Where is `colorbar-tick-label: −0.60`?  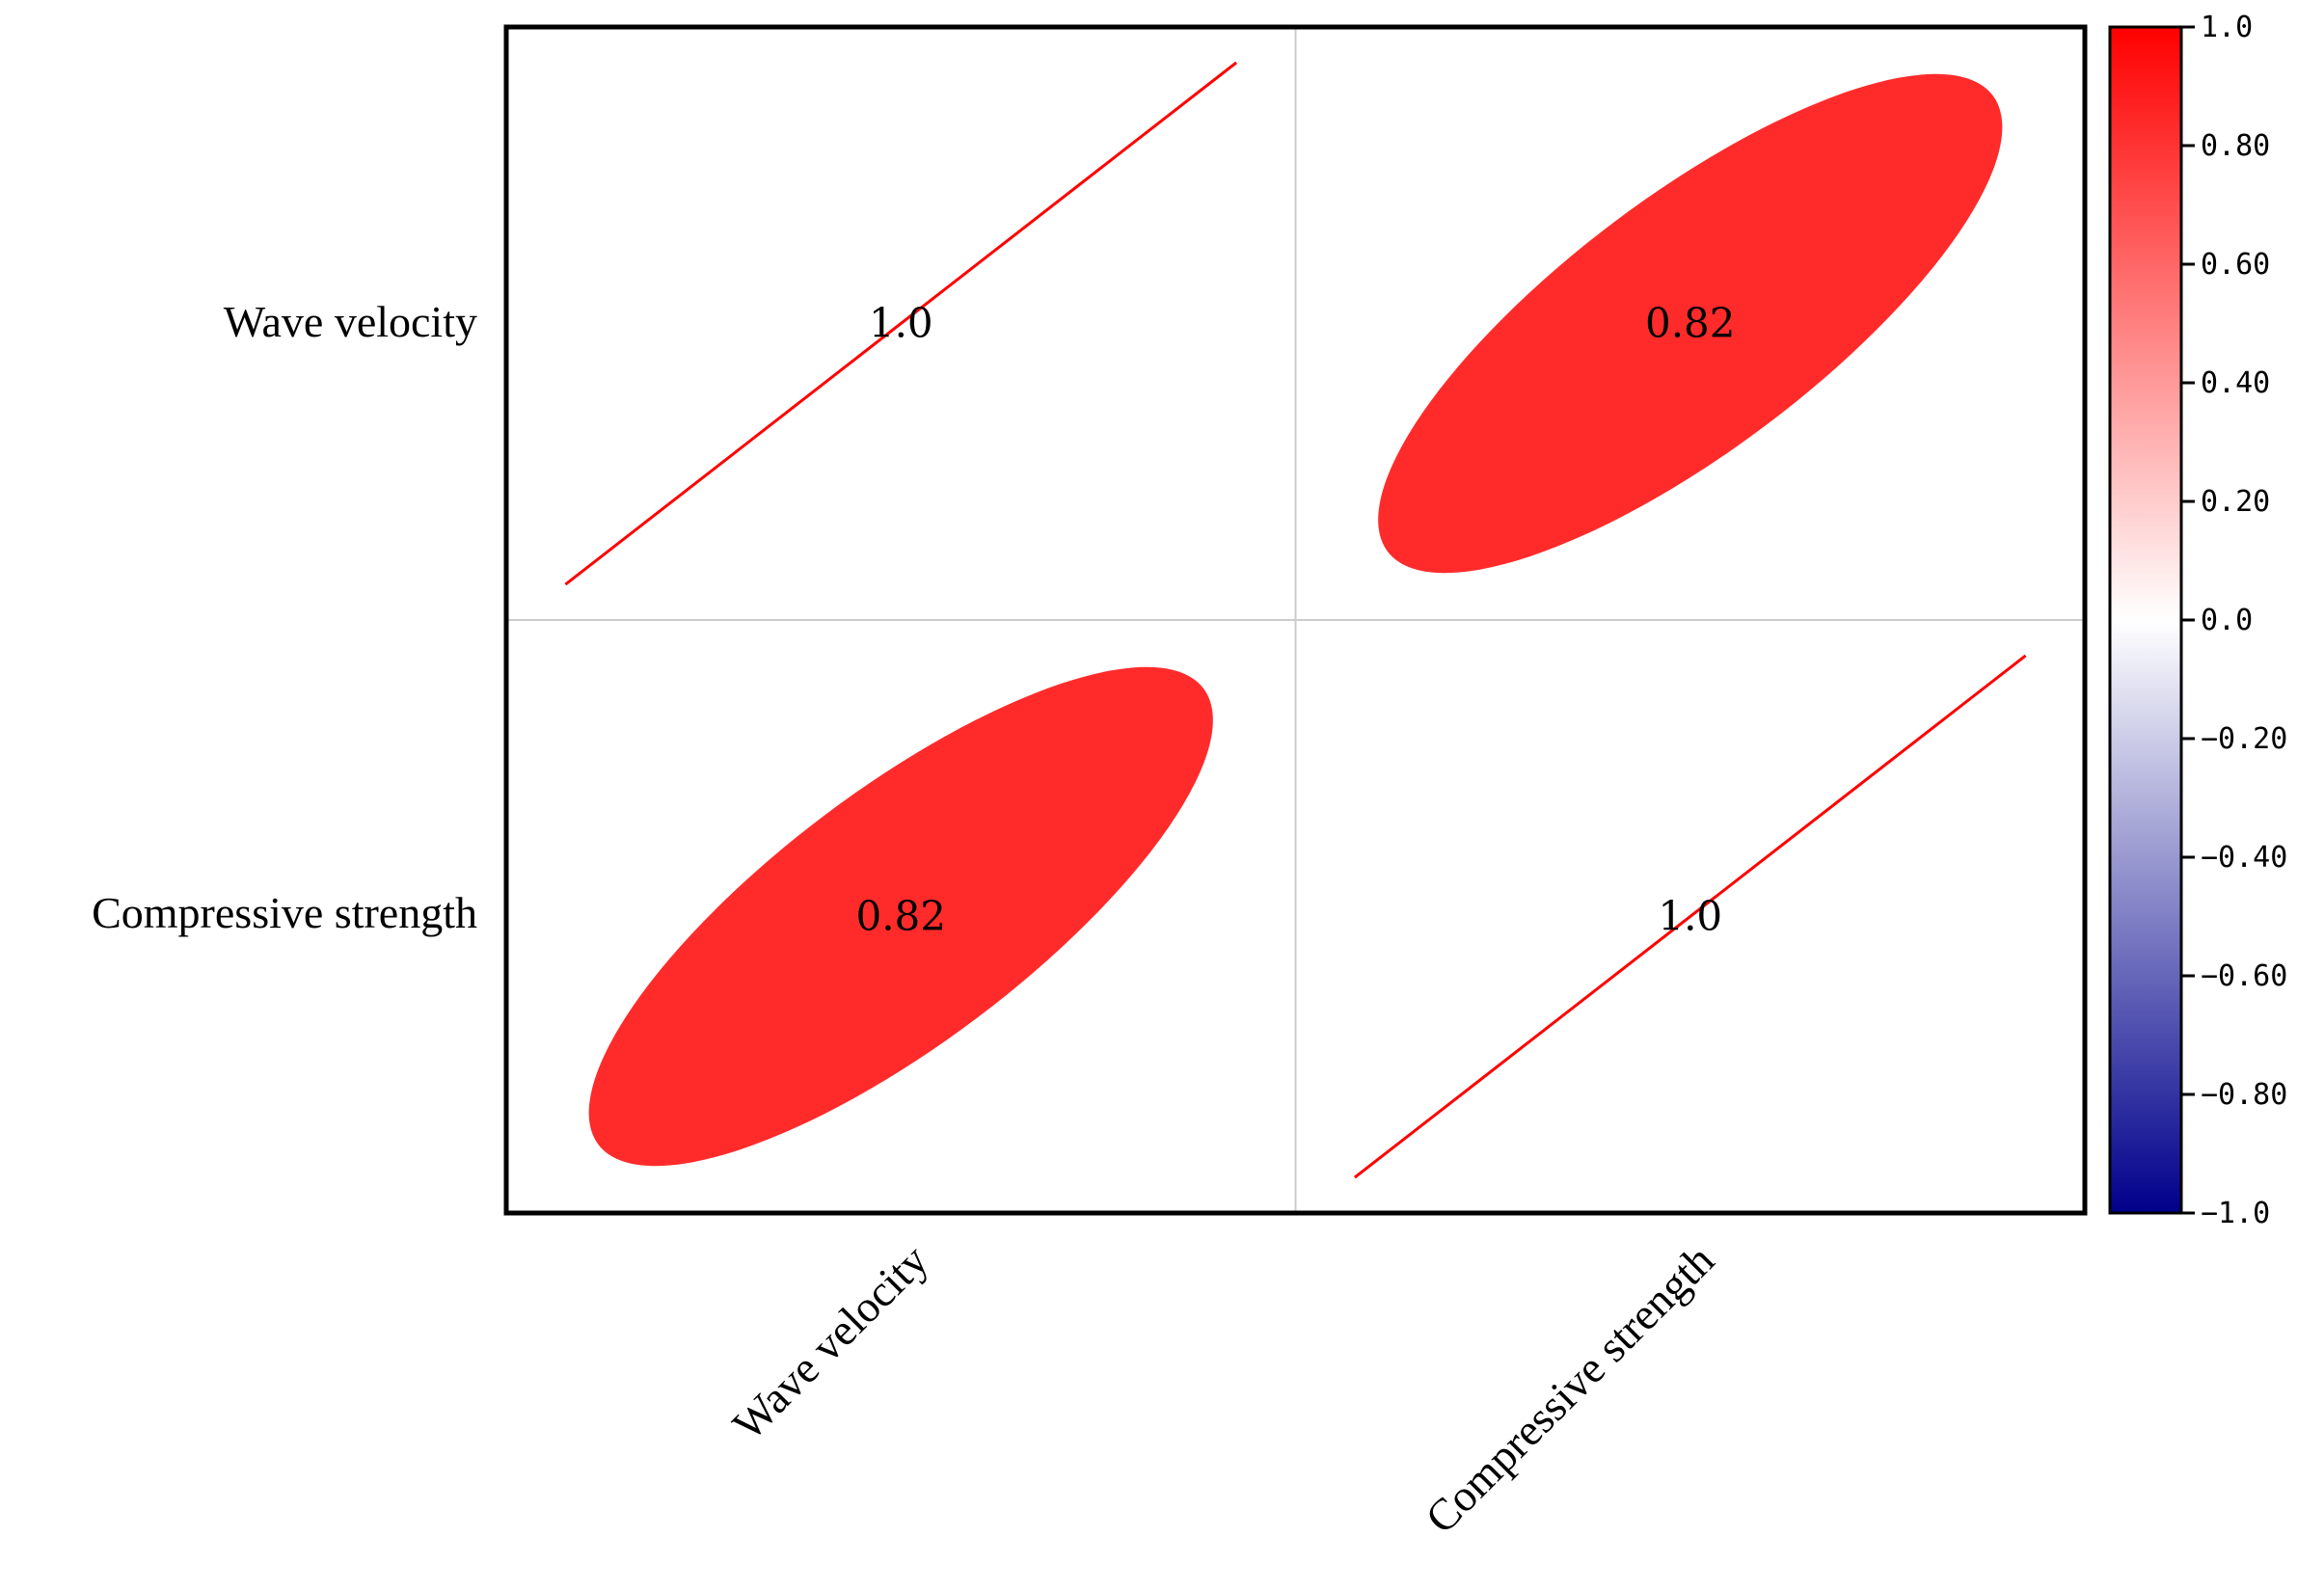 colorbar-tick-label: −0.60 is located at coordinates (2244, 976).